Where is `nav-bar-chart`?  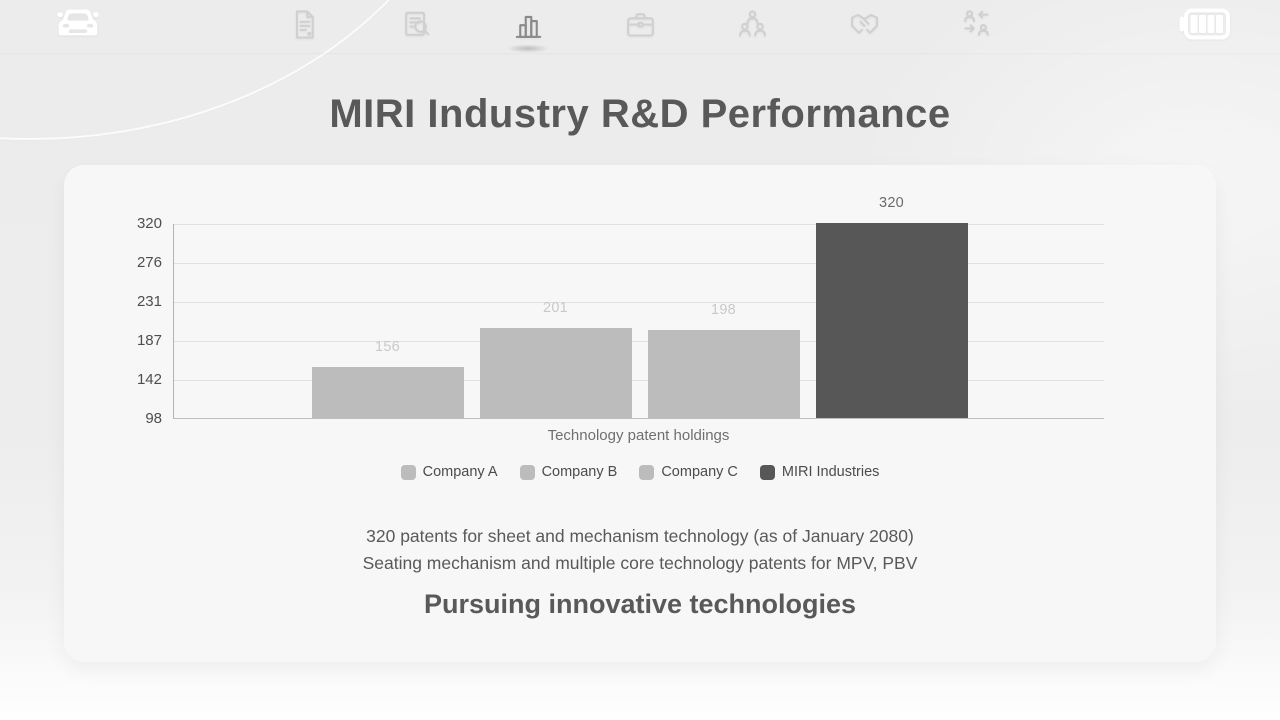 nav-bar-chart is located at coordinates (528, 27).